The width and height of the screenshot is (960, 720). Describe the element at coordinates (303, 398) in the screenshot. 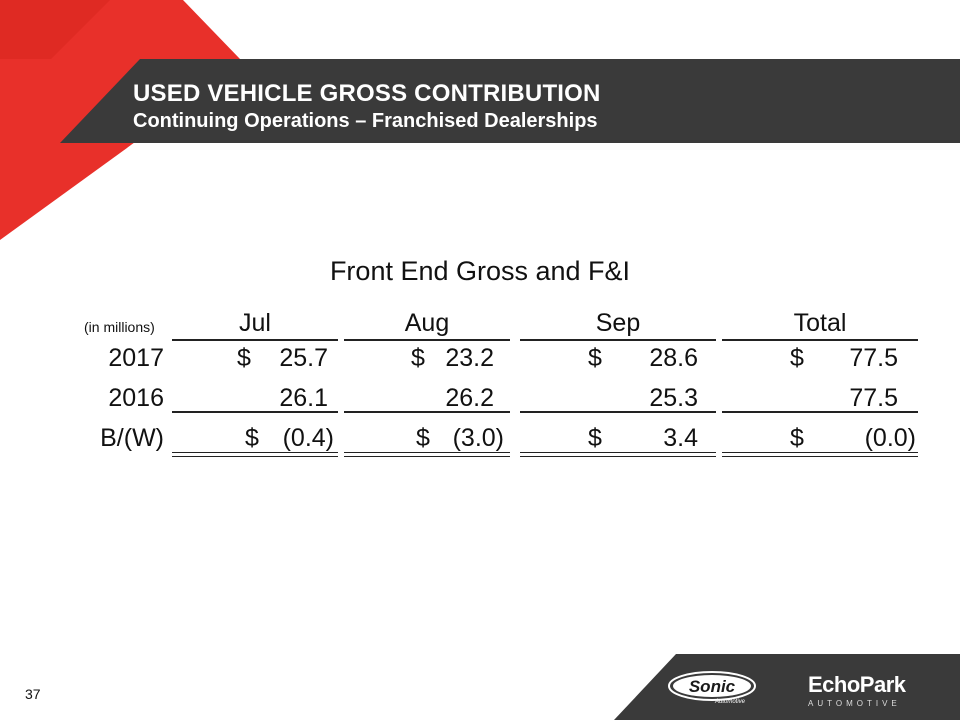

I see `cell-value: 26.1` at that location.